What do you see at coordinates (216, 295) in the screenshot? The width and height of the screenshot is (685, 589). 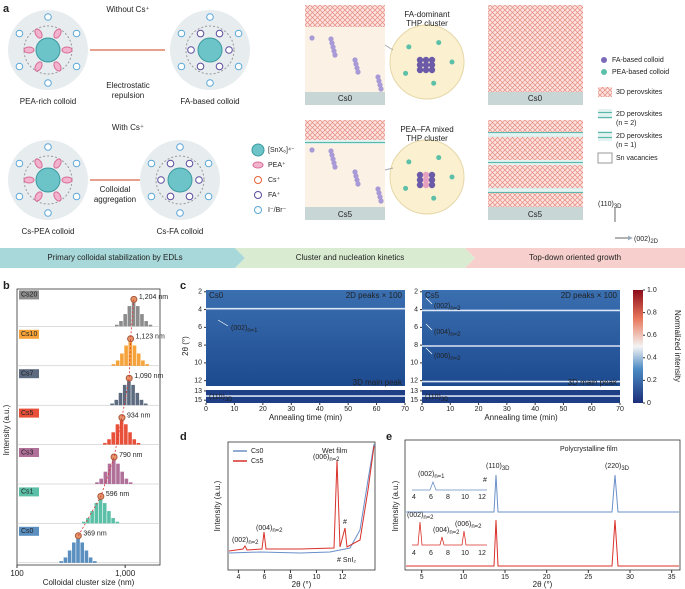 I see `sample-label: Cs0` at bounding box center [216, 295].